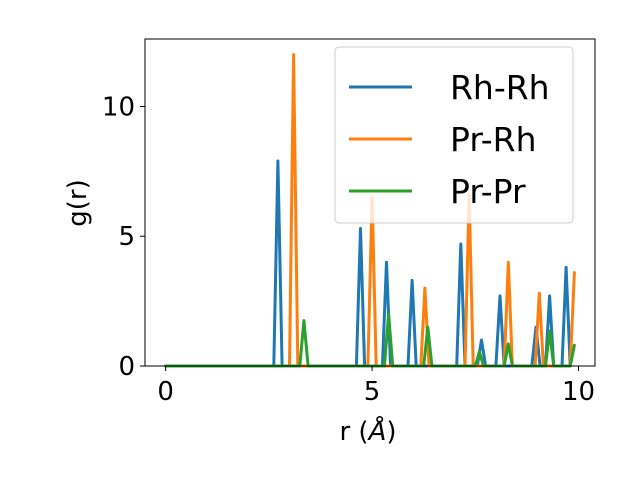 The width and height of the screenshot is (640, 480). What do you see at coordinates (367, 431) in the screenshot?
I see `x-axis-label: r (Å)` at bounding box center [367, 431].